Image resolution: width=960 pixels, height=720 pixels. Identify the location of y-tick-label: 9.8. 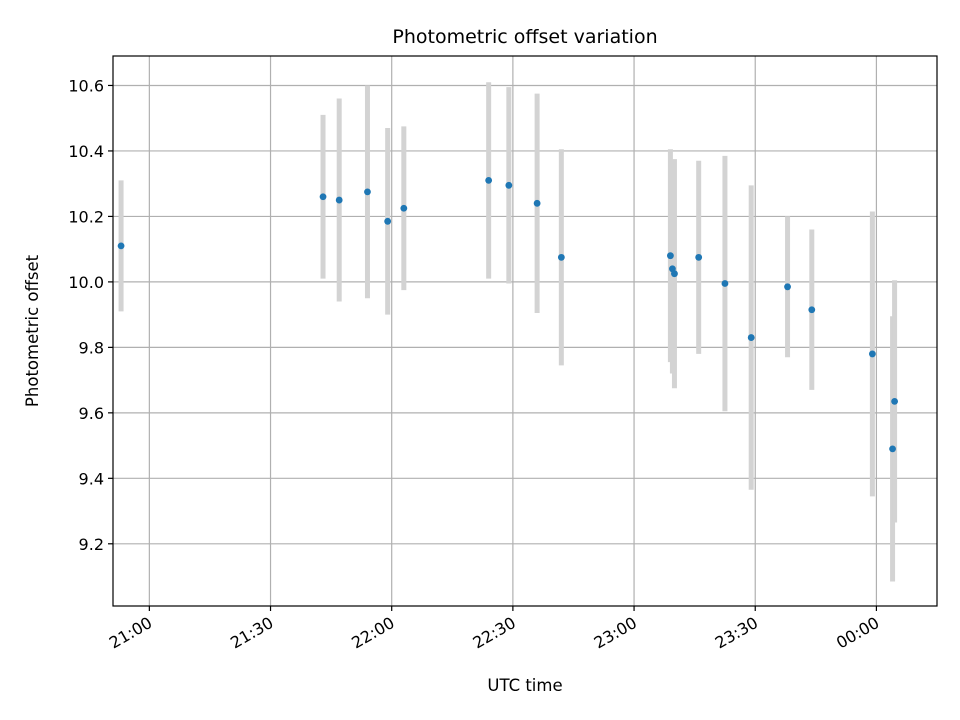
(91, 347).